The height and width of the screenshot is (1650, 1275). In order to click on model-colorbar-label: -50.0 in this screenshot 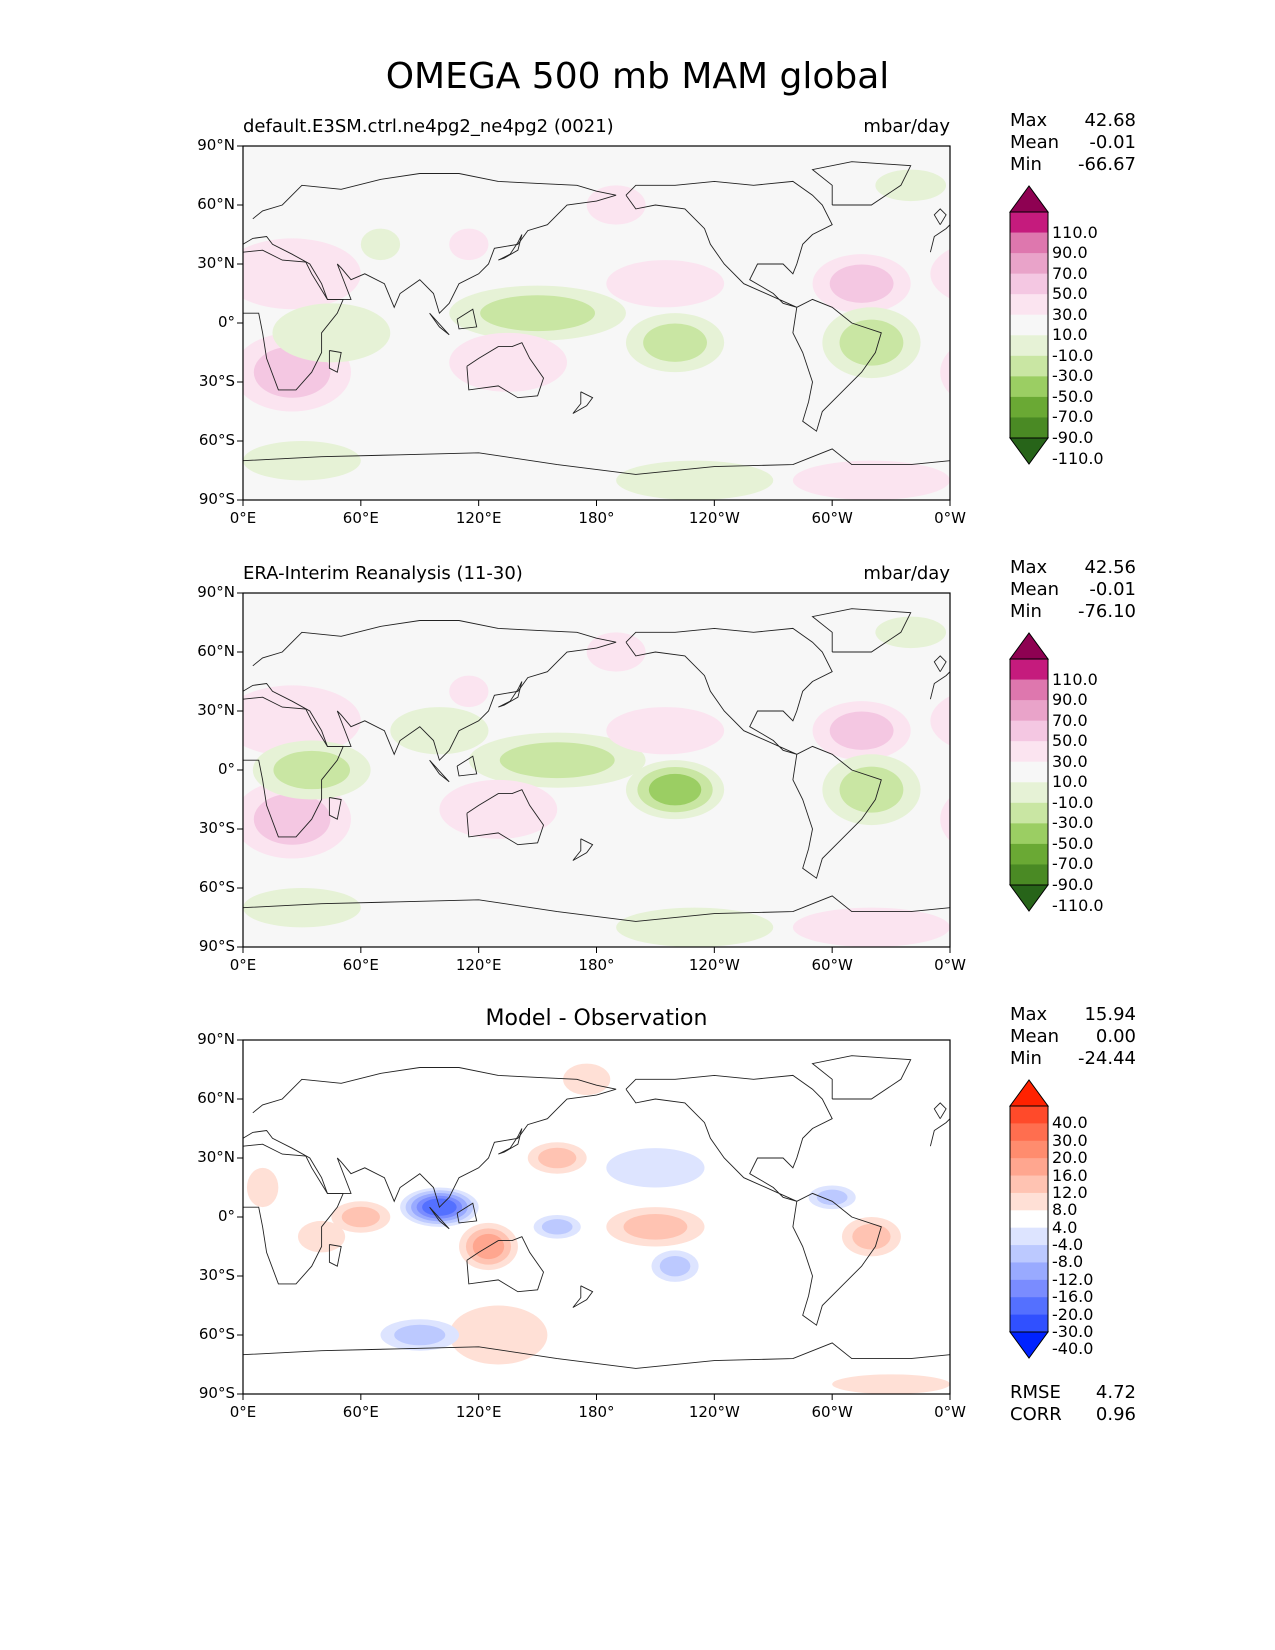, I will do `click(1073, 396)`.